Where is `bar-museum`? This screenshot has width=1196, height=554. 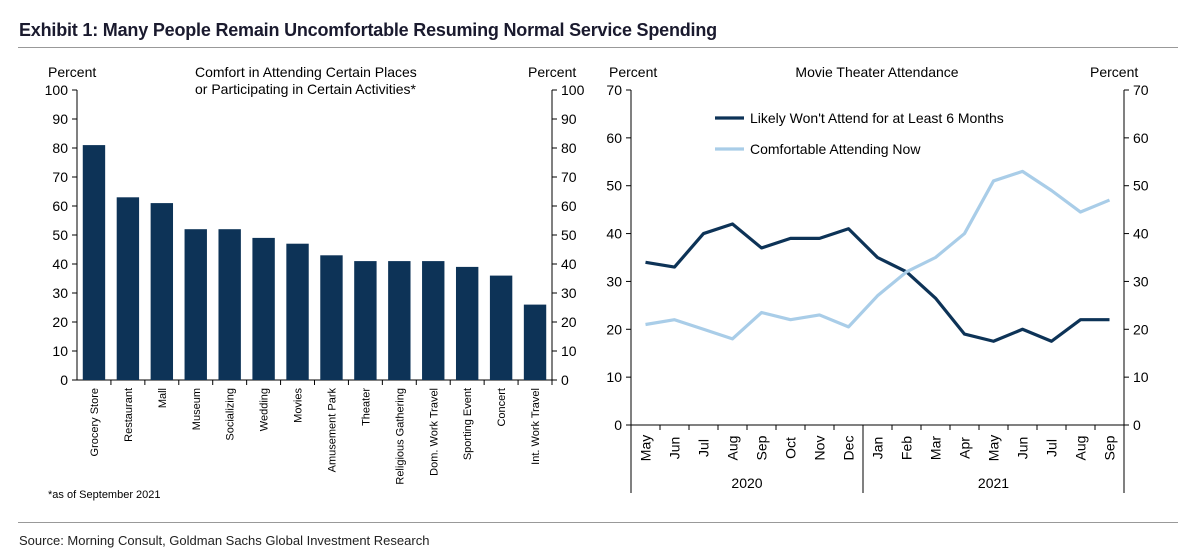
bar-museum is located at coordinates (195, 304).